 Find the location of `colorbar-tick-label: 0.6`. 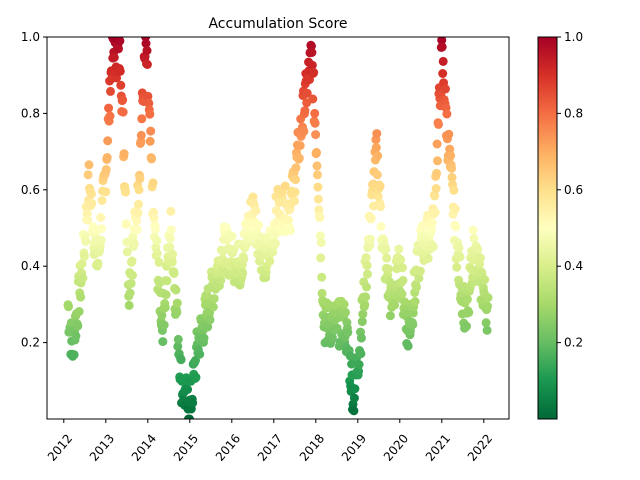

colorbar-tick-label: 0.6 is located at coordinates (573, 190).